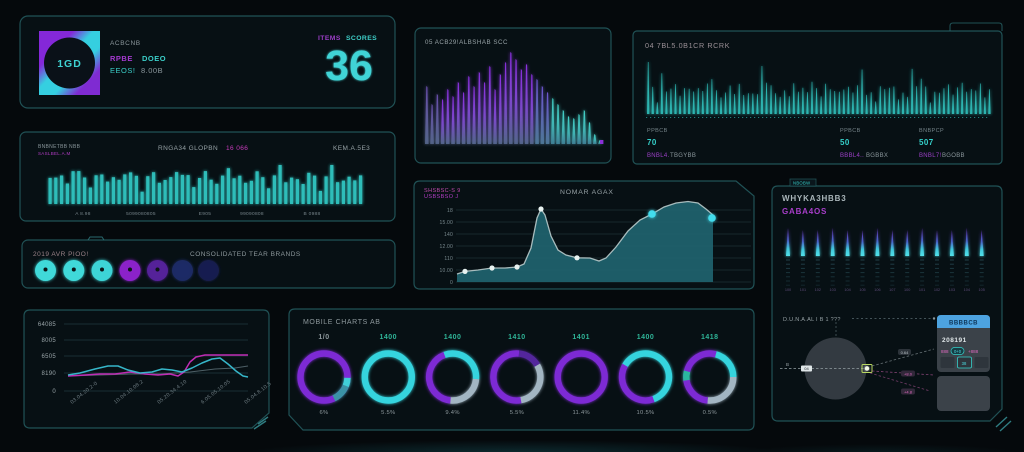 This screenshot has height=452, width=1024. What do you see at coordinates (125, 43) in the screenshot?
I see `svg-text: ACBCNB` at bounding box center [125, 43].